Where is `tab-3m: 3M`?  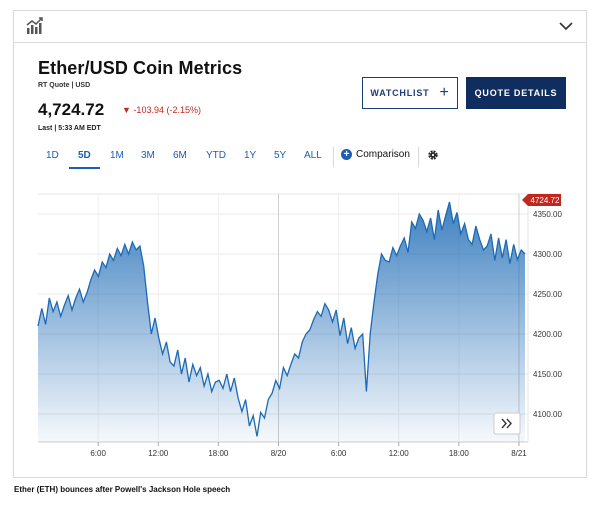 tab-3m: 3M is located at coordinates (148, 155).